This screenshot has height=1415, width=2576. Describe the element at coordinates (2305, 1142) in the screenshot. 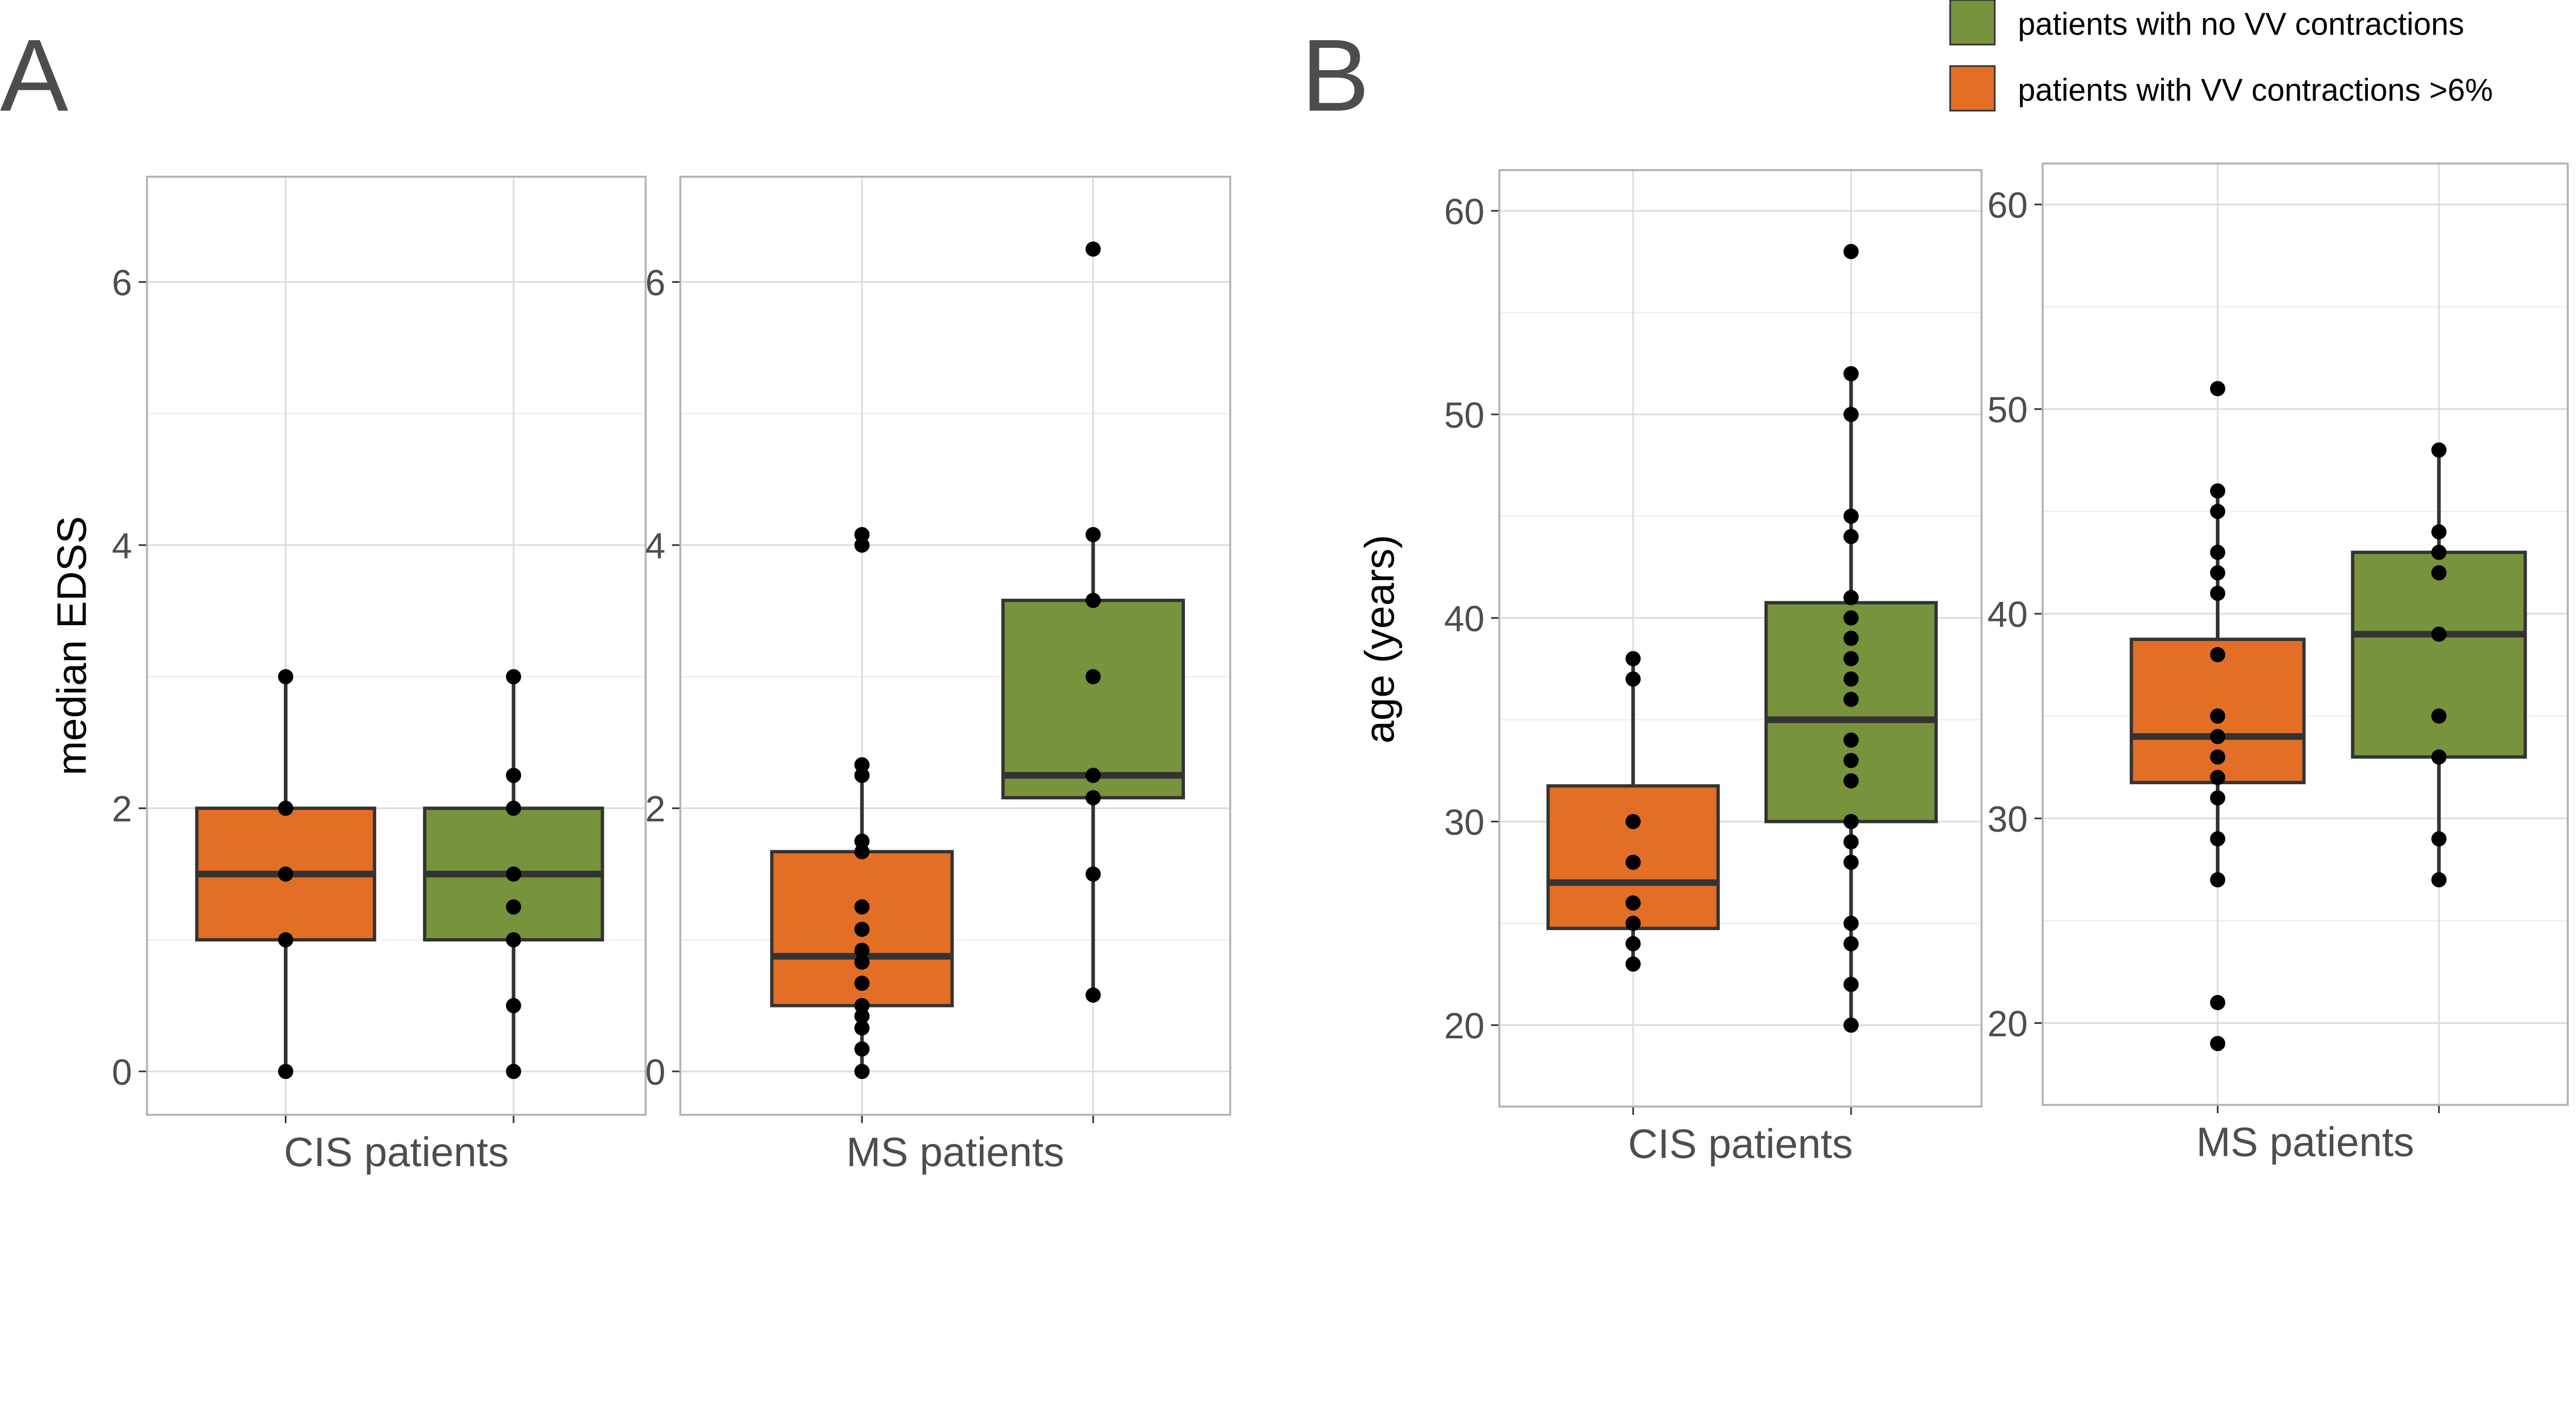

I see `x-axis-label: MS patients` at that location.